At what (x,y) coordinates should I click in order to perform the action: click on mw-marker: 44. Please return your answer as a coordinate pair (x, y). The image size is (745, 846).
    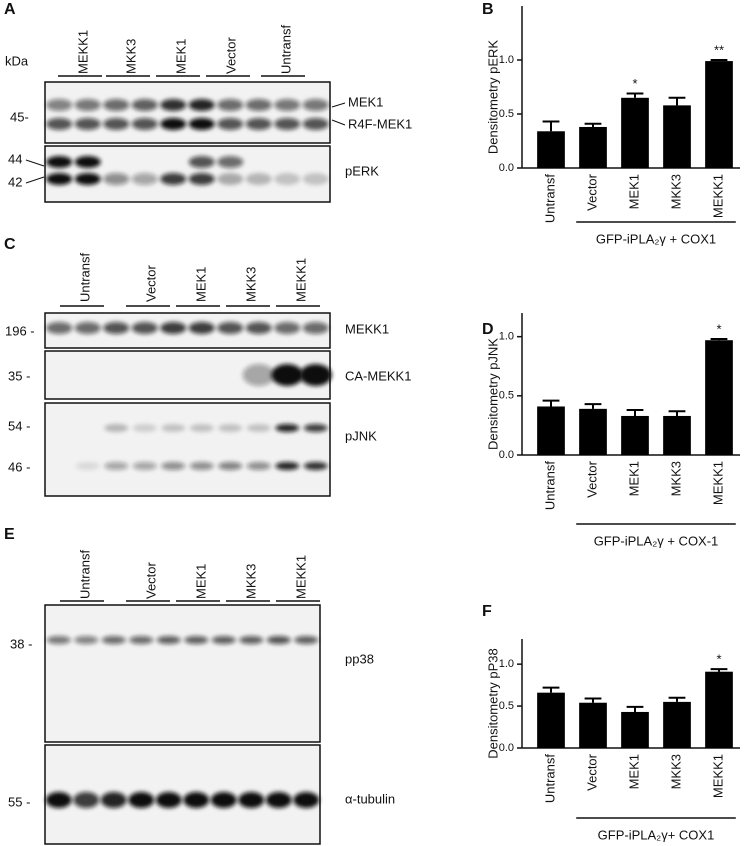
    Looking at the image, I should click on (15, 158).